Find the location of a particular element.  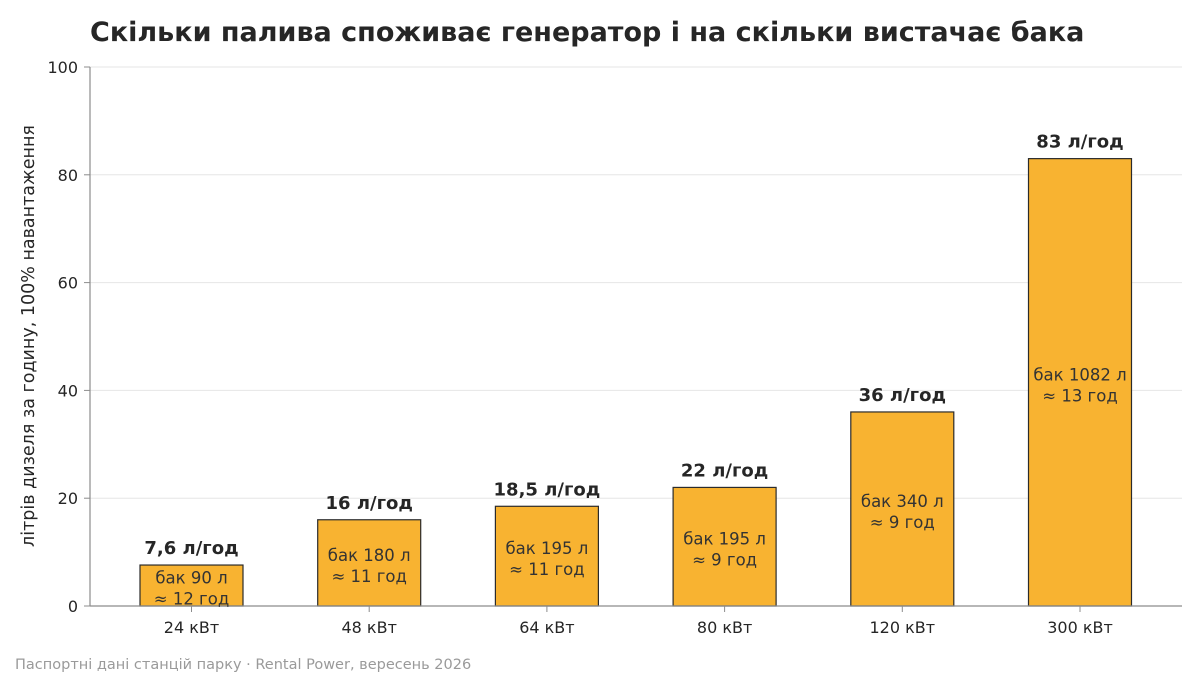

y-ticks: 0 20 40 60 80 100 is located at coordinates (68, 337).